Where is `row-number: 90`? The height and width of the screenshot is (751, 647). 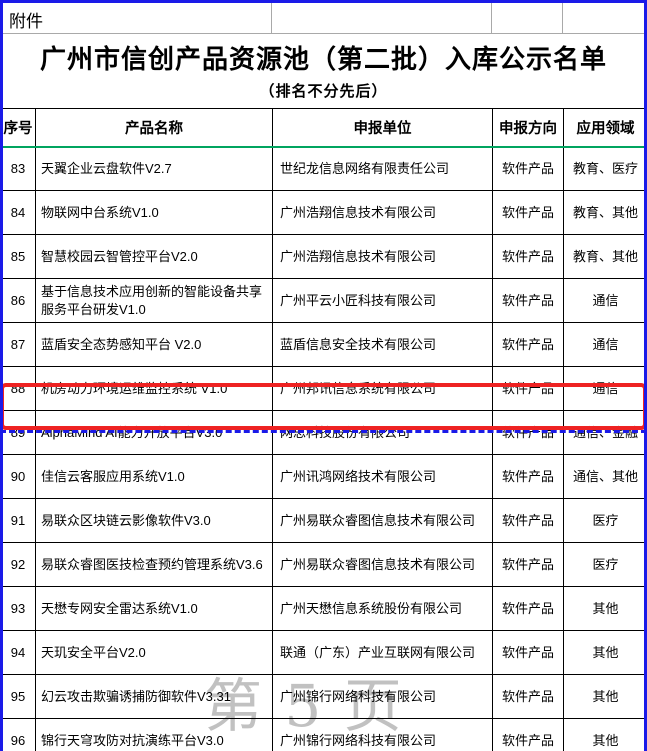
row-number: 90 is located at coordinates (18, 476).